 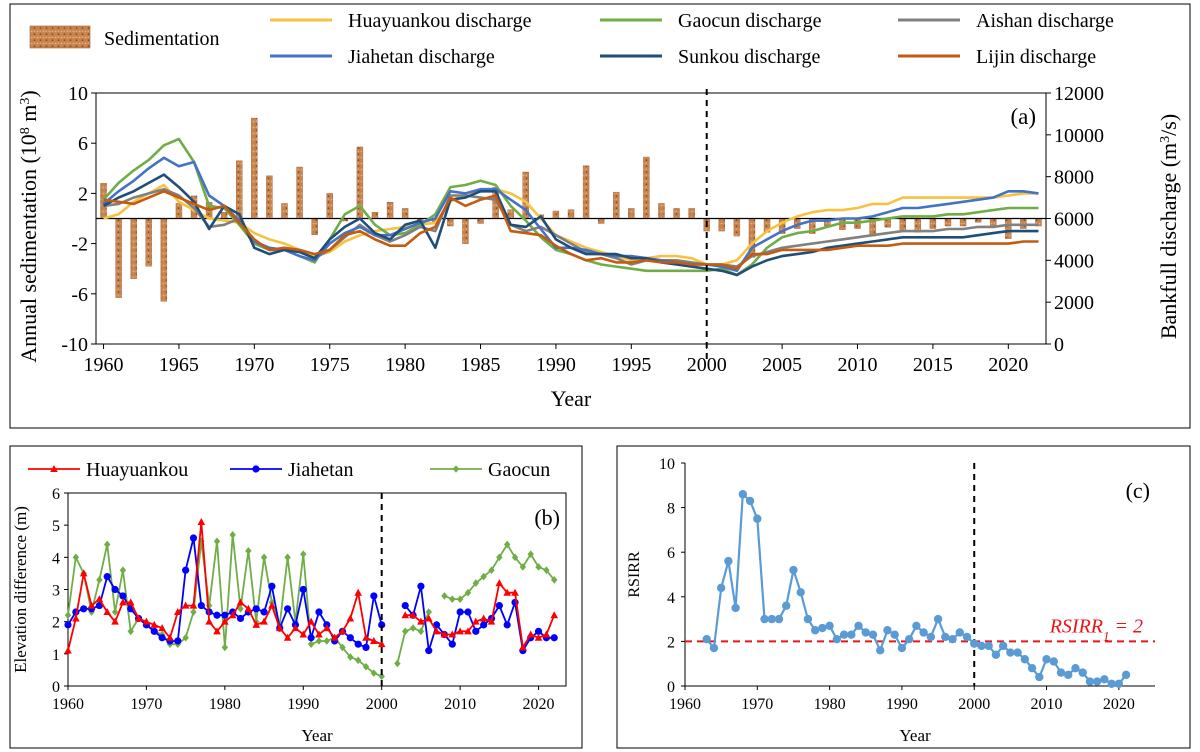 What do you see at coordinates (556, 365) in the screenshot?
I see `x-tick-label-a: 1990` at bounding box center [556, 365].